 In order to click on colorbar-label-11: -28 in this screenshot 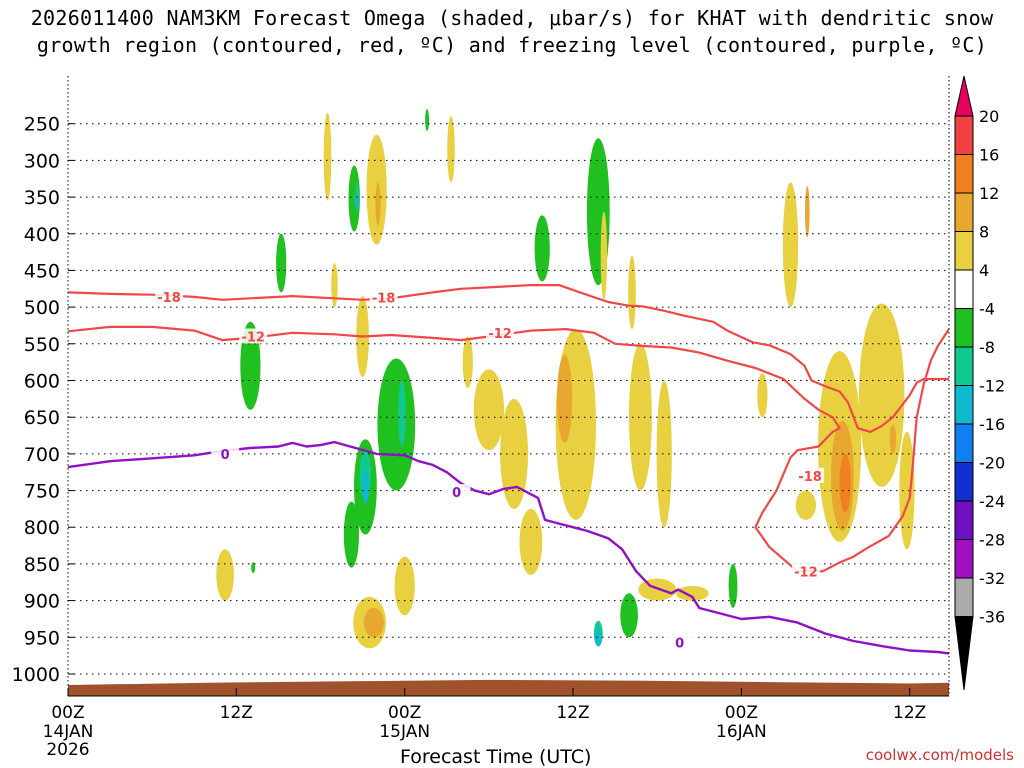, I will do `click(992, 540)`.